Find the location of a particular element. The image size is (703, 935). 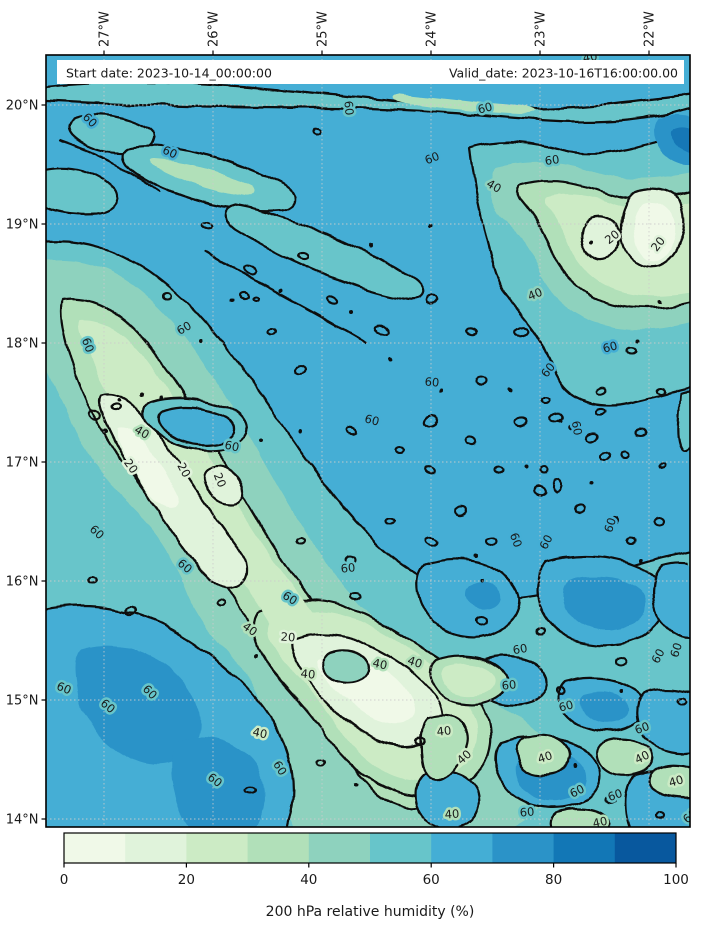

lat-tick-label: 17°N is located at coordinates (22, 462).